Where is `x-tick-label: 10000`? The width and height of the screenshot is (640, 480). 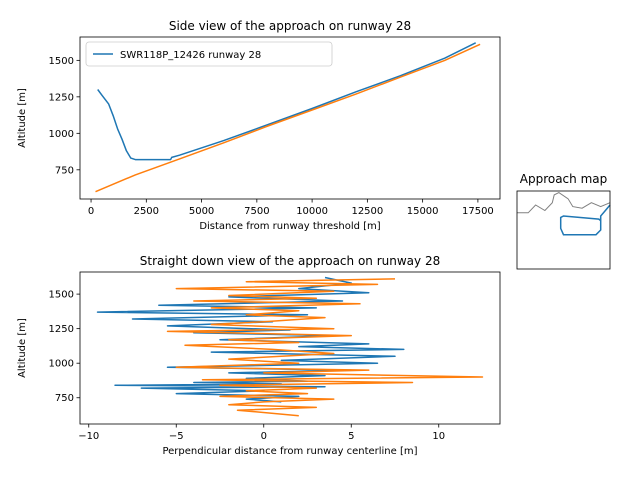 x-tick-label: 10000 is located at coordinates (312, 211).